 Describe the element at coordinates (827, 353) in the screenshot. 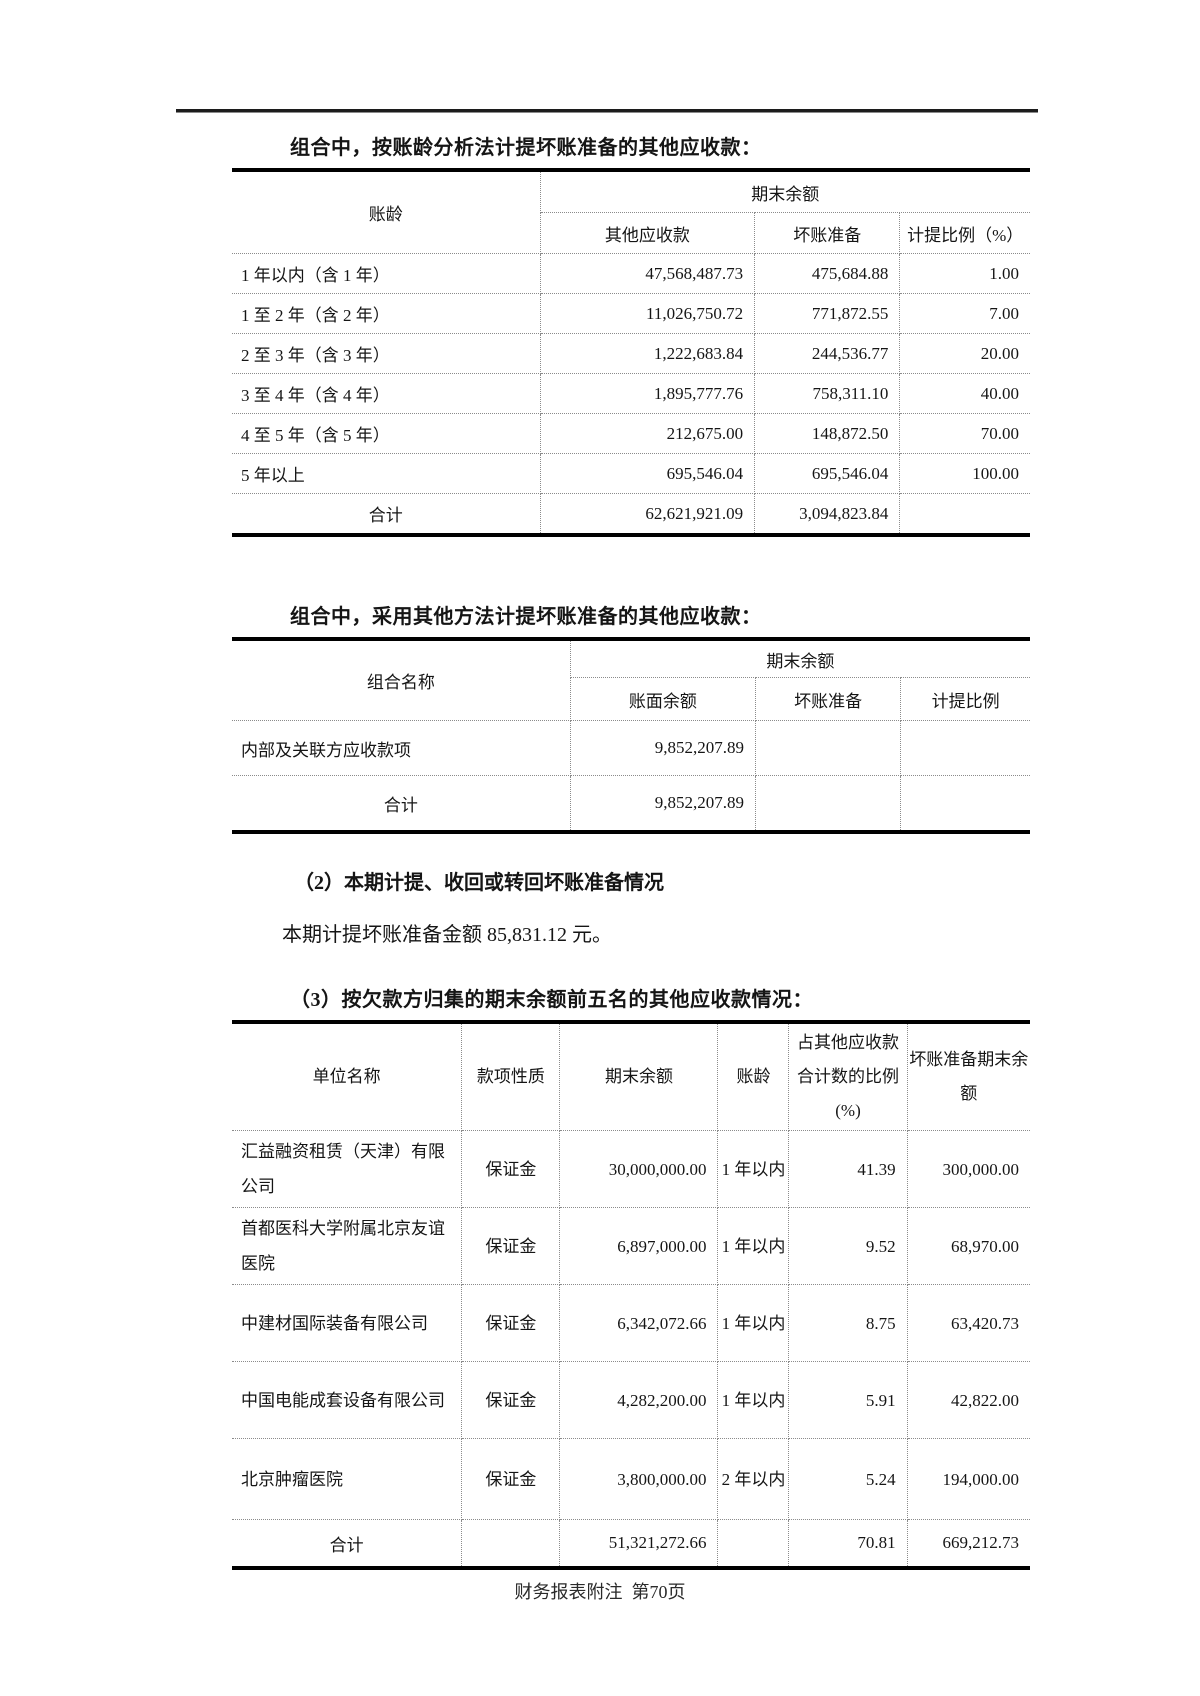

I see `provision-cell: 244,536.77` at that location.